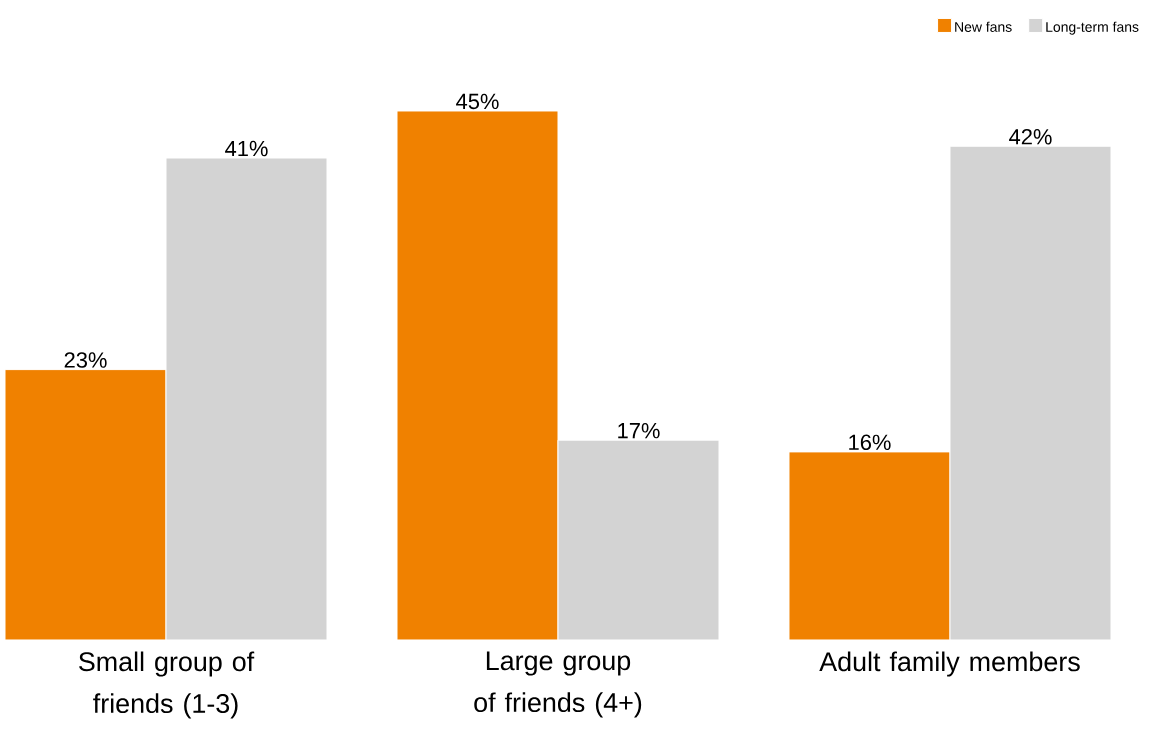 Image resolution: width=1150 pixels, height=750 pixels. I want to click on data-label: 23%, so click(85, 360).